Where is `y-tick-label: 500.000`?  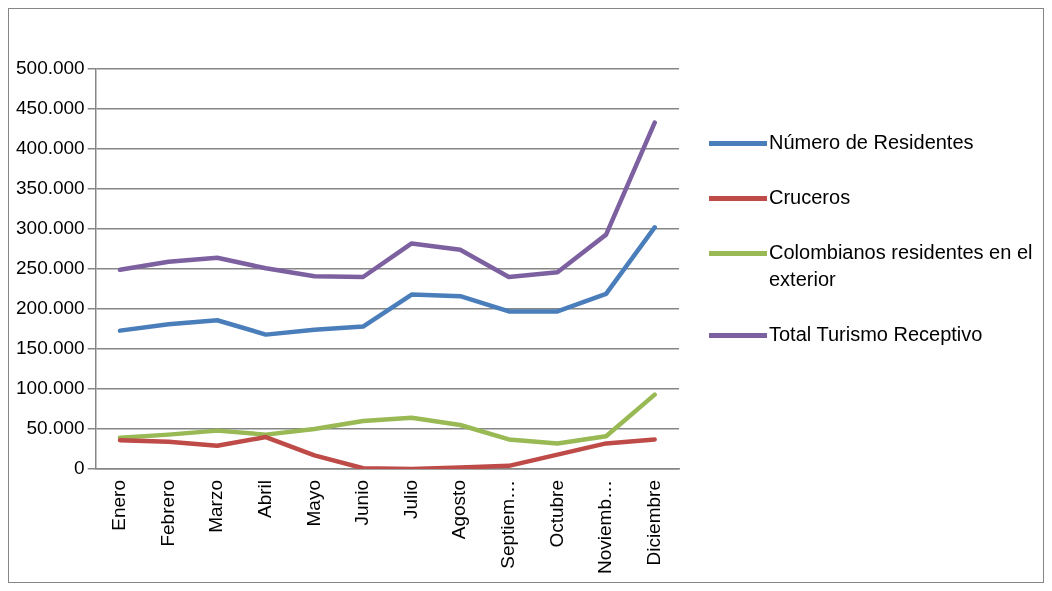 y-tick-label: 500.000 is located at coordinates (50, 68).